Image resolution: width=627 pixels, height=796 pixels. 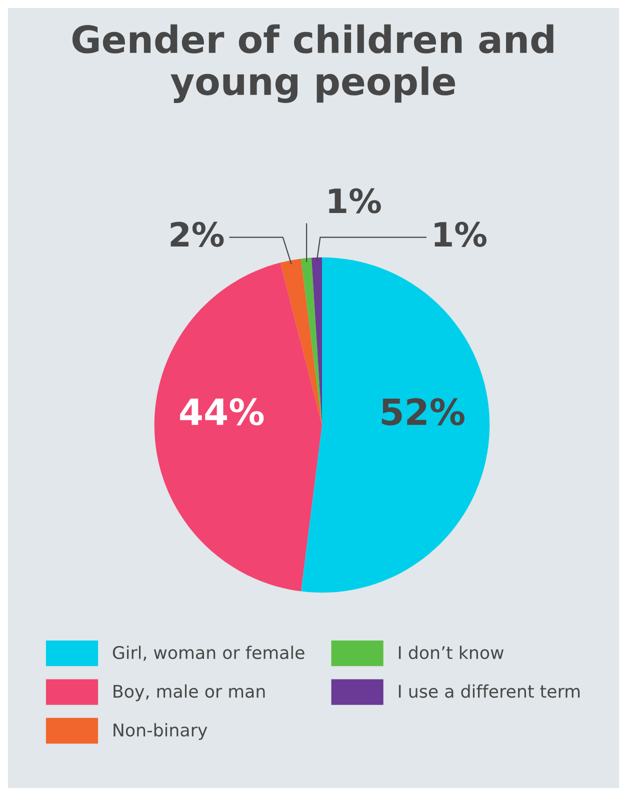 I want to click on legend-label: Girl, woman or female, so click(x=208, y=653).